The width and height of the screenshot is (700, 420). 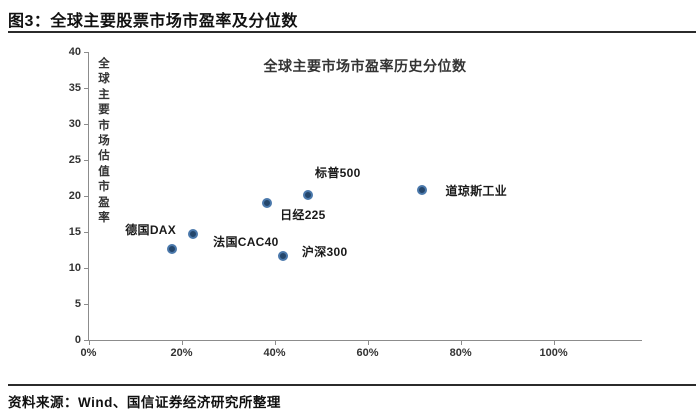 I want to click on data-point-label: 标普500, so click(x=338, y=172).